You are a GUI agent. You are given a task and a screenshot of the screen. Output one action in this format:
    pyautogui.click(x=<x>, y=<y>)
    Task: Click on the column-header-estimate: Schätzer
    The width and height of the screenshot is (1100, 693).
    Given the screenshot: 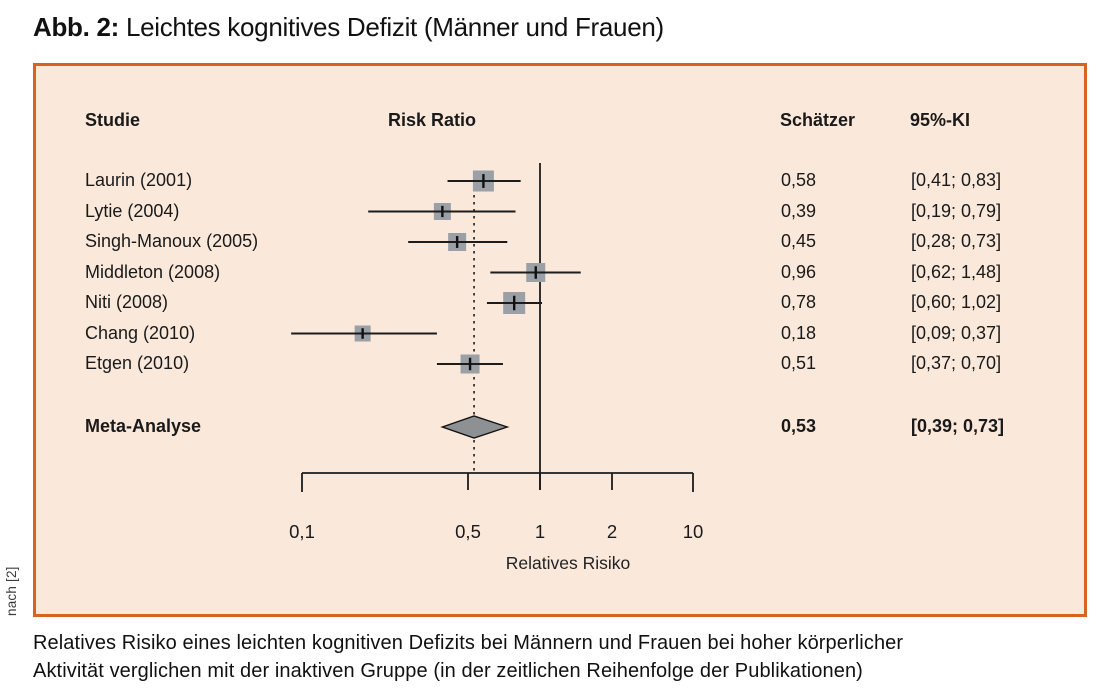 What is the action you would take?
    pyautogui.click(x=818, y=120)
    